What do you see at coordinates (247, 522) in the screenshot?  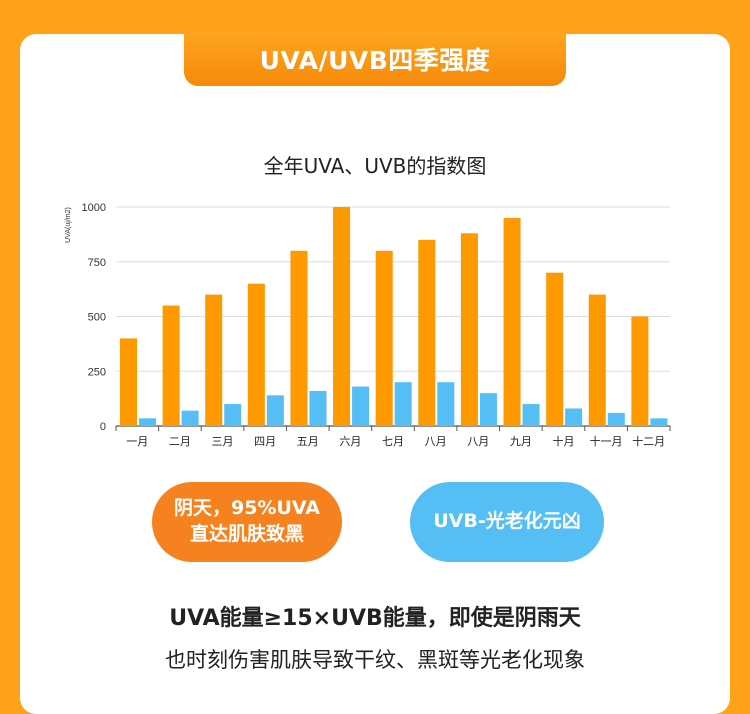 I see `uva-info-bubble: 阴天，95%UVA 直达肌肤致黑` at bounding box center [247, 522].